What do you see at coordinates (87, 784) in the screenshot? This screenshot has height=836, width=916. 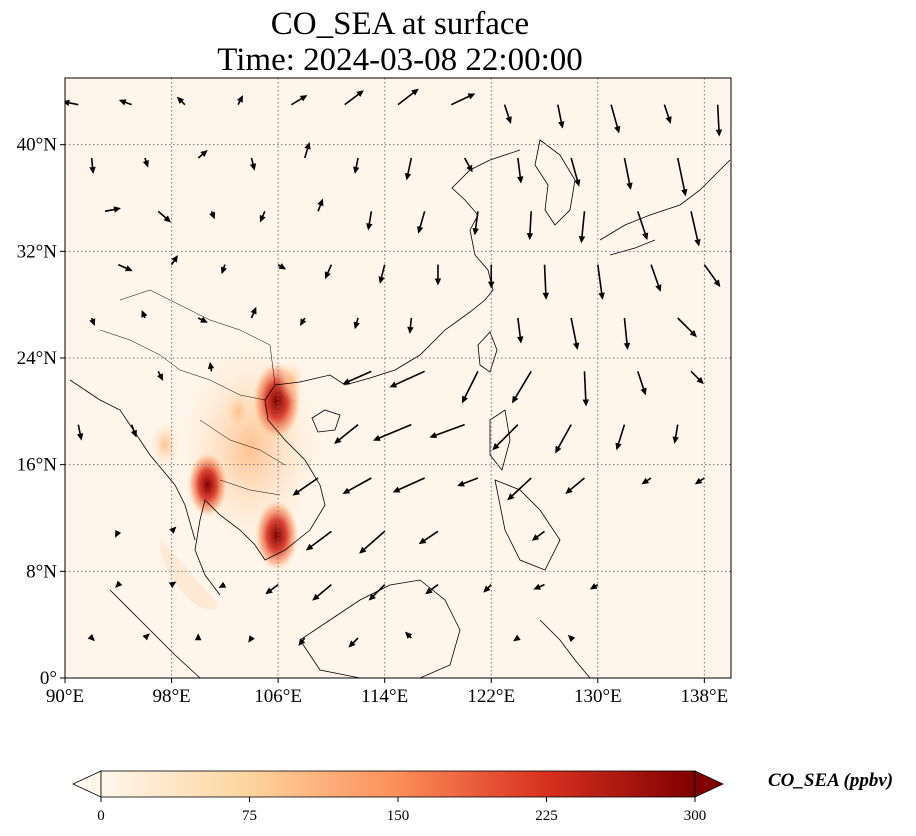 I see `colorbar-min-extend` at bounding box center [87, 784].